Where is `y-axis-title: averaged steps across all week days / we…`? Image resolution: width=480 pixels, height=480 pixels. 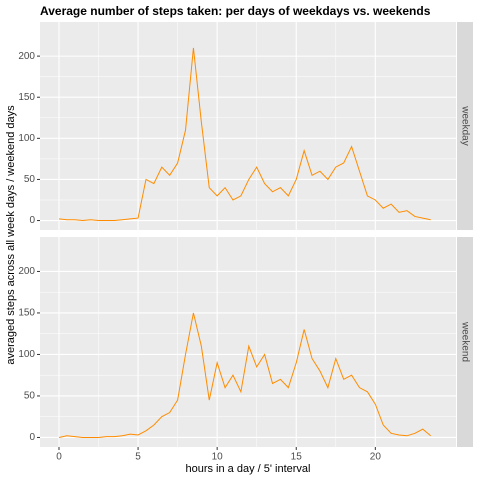
y-axis-title: averaged steps across all week days / we… is located at coordinates (11, 235).